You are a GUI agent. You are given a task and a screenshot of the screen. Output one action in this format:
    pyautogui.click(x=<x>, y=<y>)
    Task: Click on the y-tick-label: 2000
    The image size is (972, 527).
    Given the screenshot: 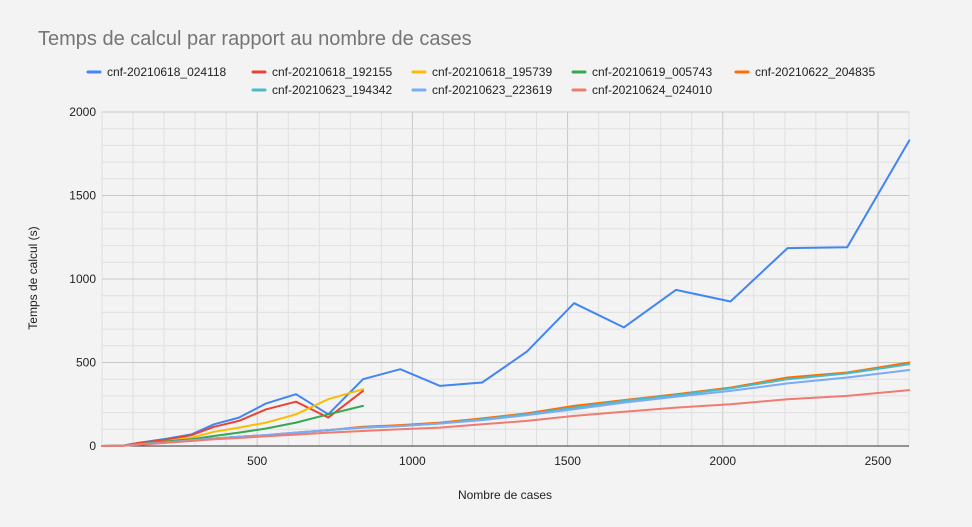 What is the action you would take?
    pyautogui.click(x=82, y=112)
    